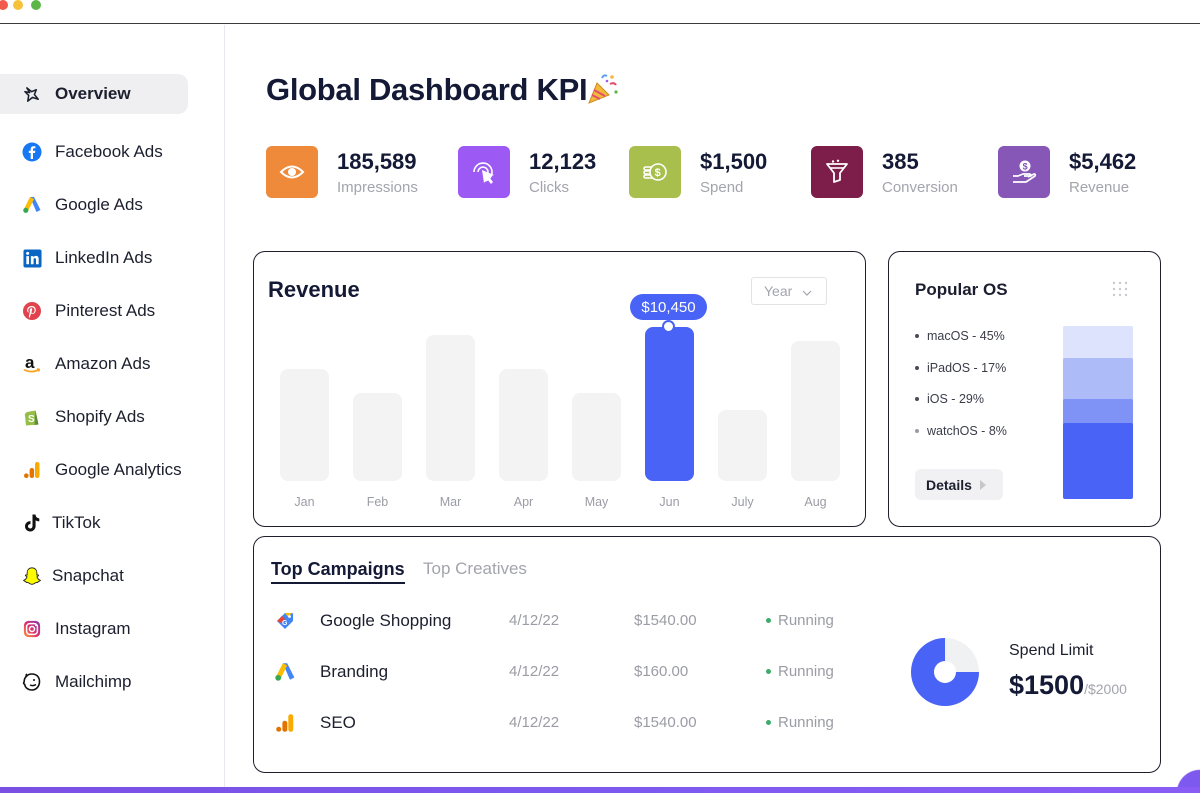 The height and width of the screenshot is (793, 1200). I want to click on table-row: Branding 4/12/22 $160.00 Running, so click(554, 672).